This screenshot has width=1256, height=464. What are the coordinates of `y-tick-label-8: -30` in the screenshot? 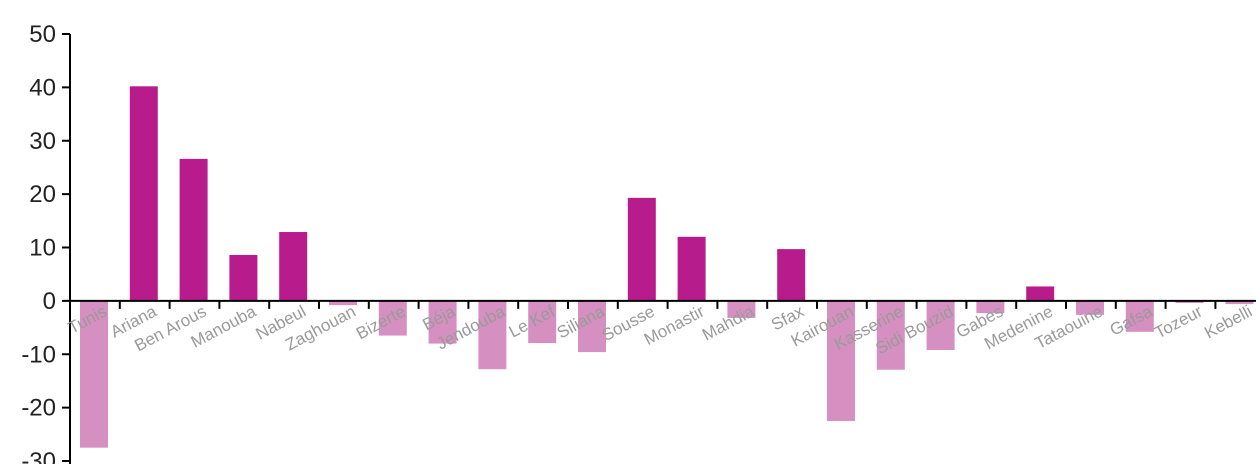 It's located at (38, 456).